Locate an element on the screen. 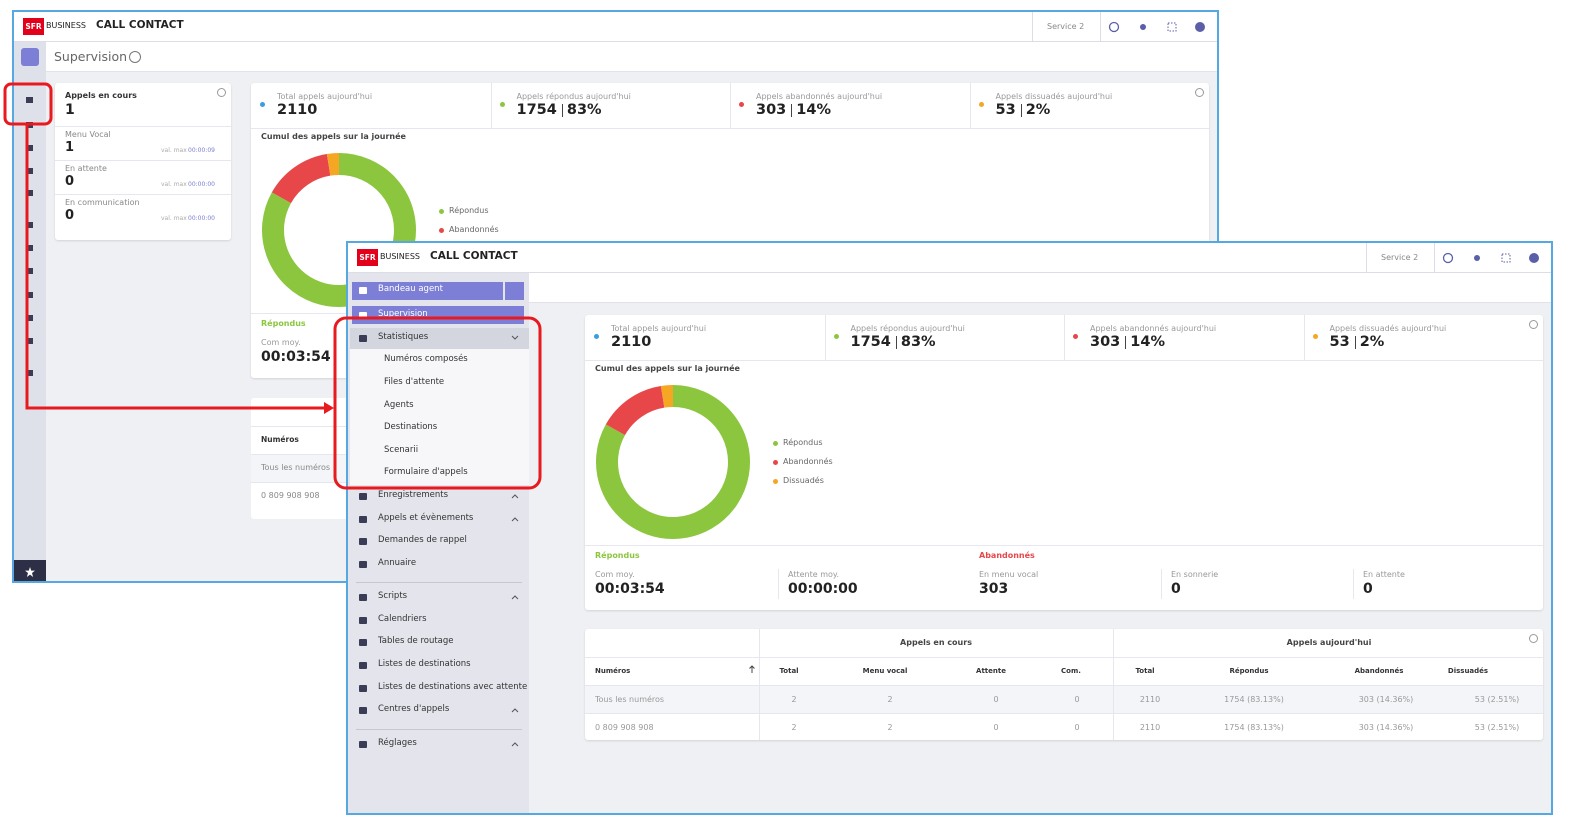  donut-segment is located at coordinates (301, 178).